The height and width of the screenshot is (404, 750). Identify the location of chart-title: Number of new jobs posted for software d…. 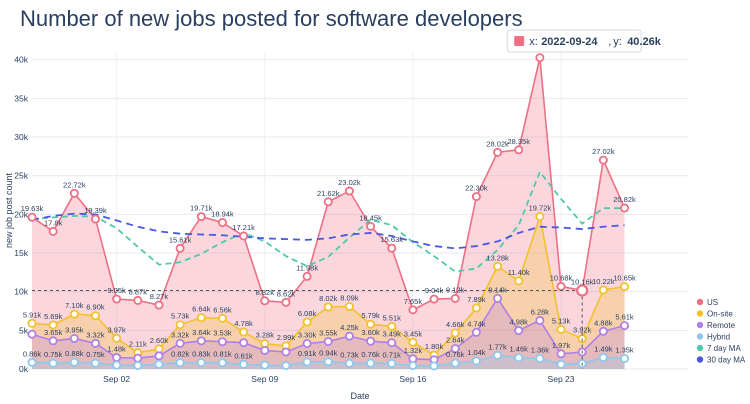
(271, 18).